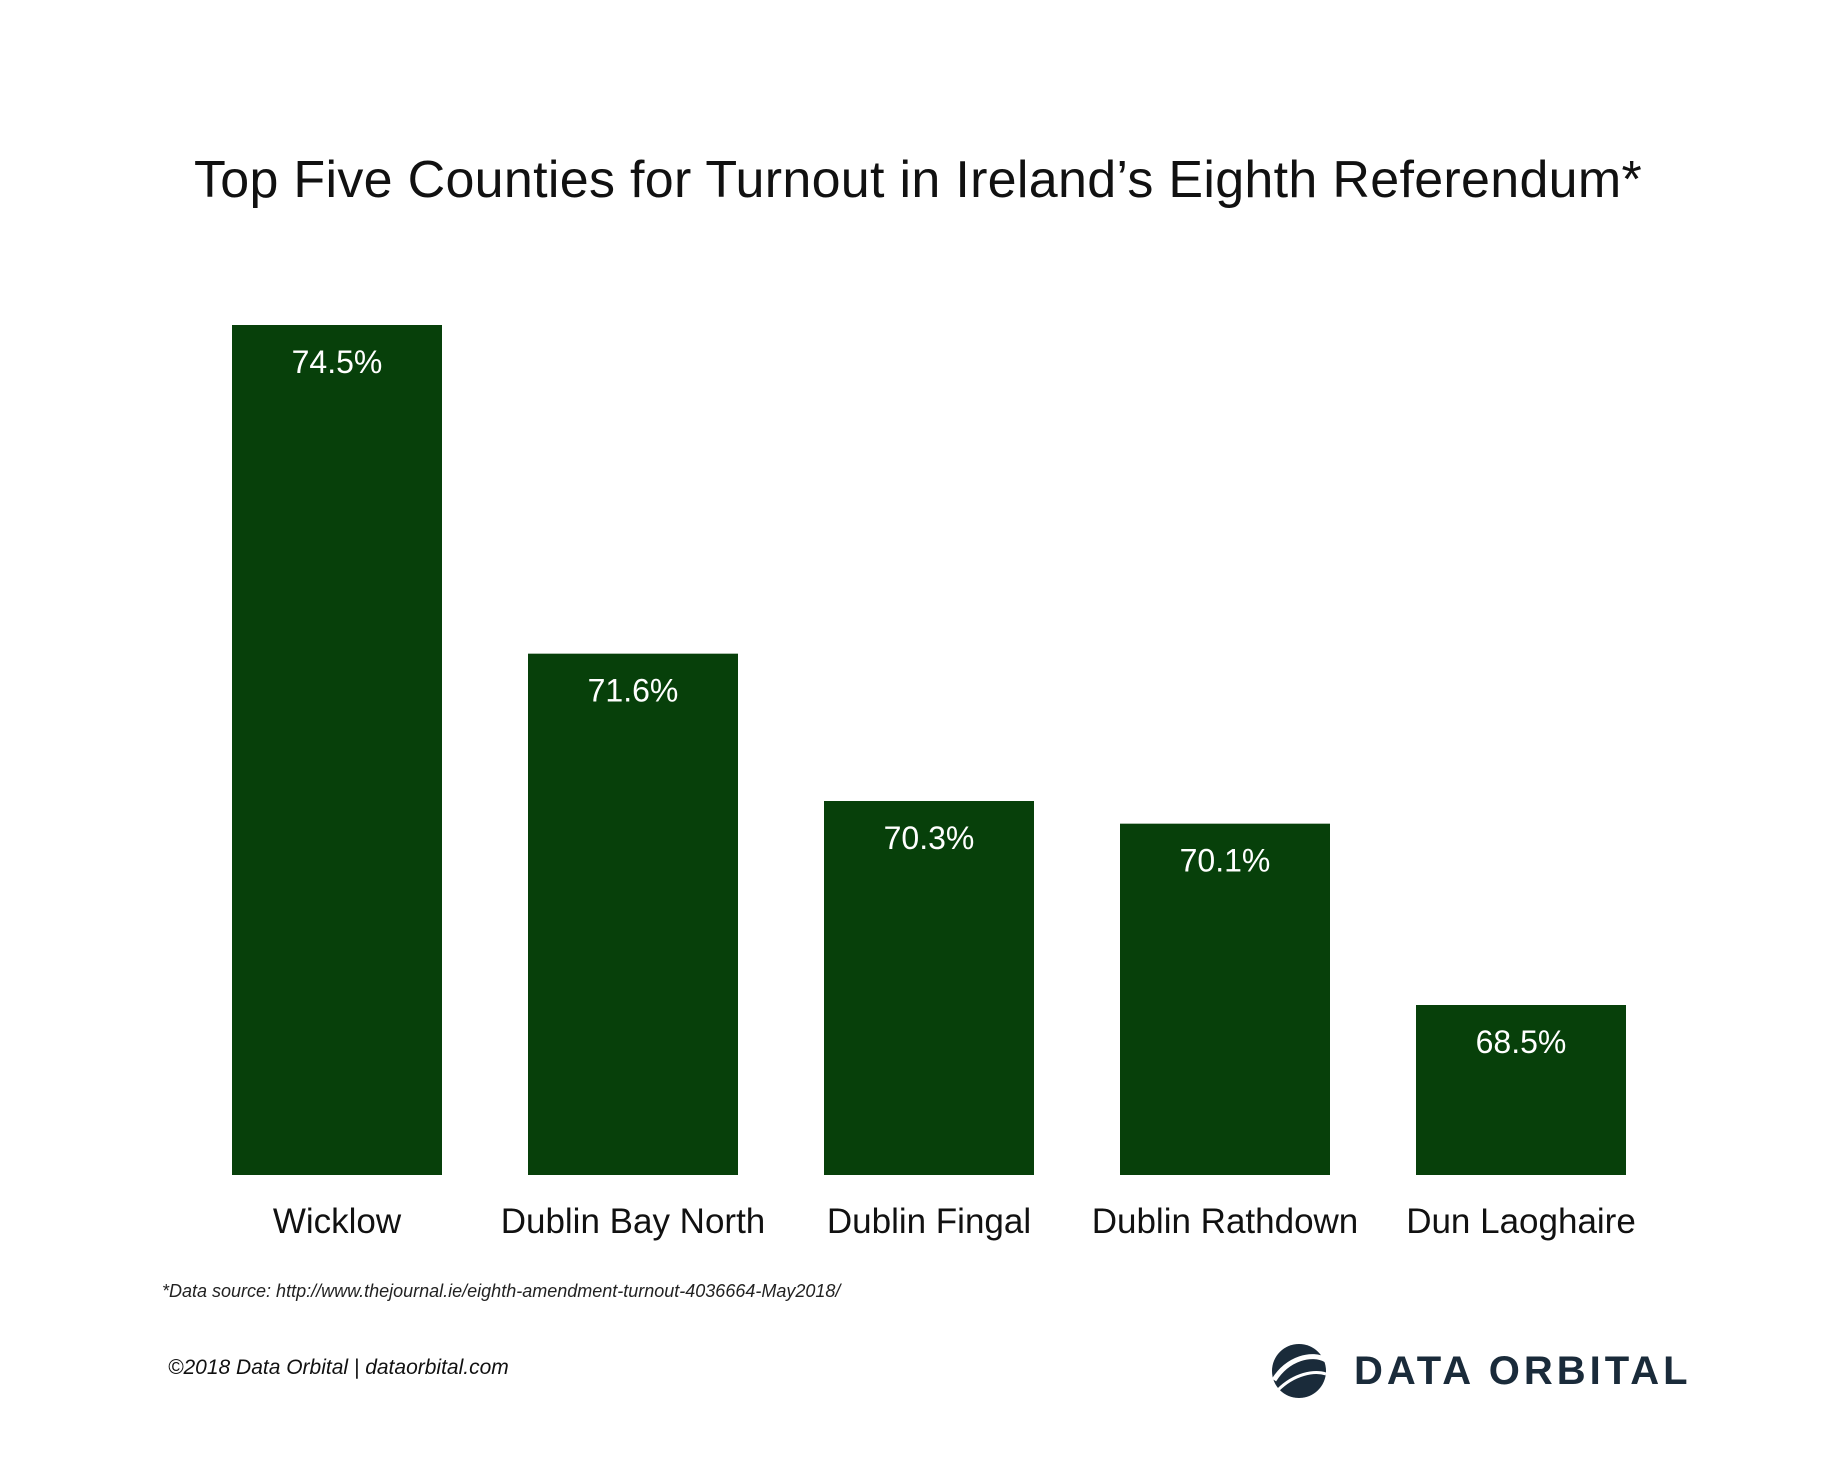 The image size is (1836, 1472). I want to click on bar-value-label: 68.5%, so click(1521, 1042).